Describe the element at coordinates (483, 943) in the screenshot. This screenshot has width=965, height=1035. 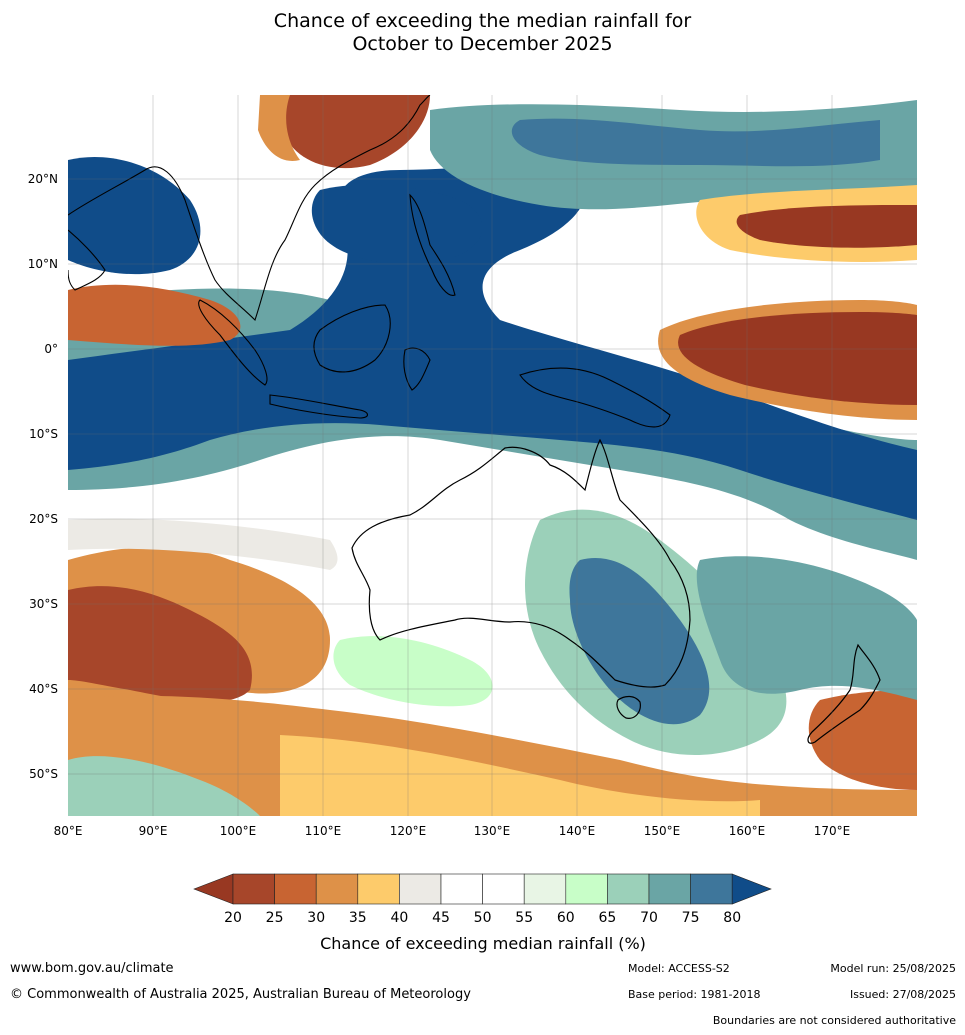
I see `colorbar-title: Chance of exceeding median rainfall (%)` at that location.